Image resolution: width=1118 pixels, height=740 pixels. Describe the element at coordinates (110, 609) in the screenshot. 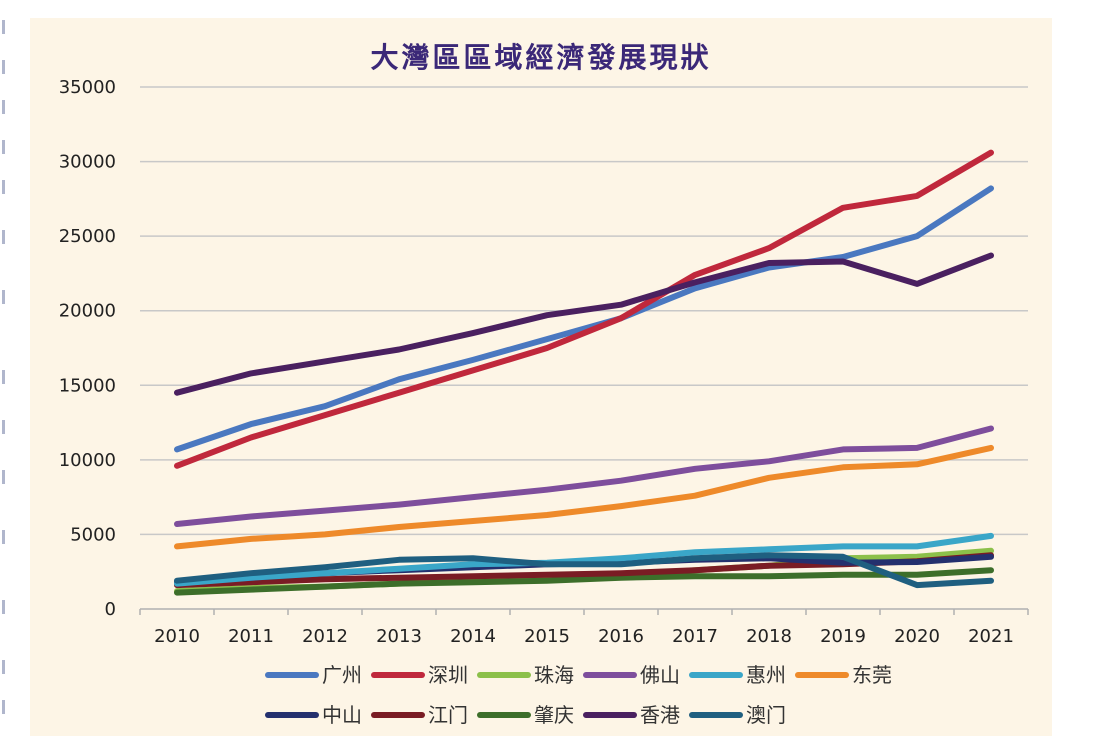

I see `y-tick-label: 0` at that location.